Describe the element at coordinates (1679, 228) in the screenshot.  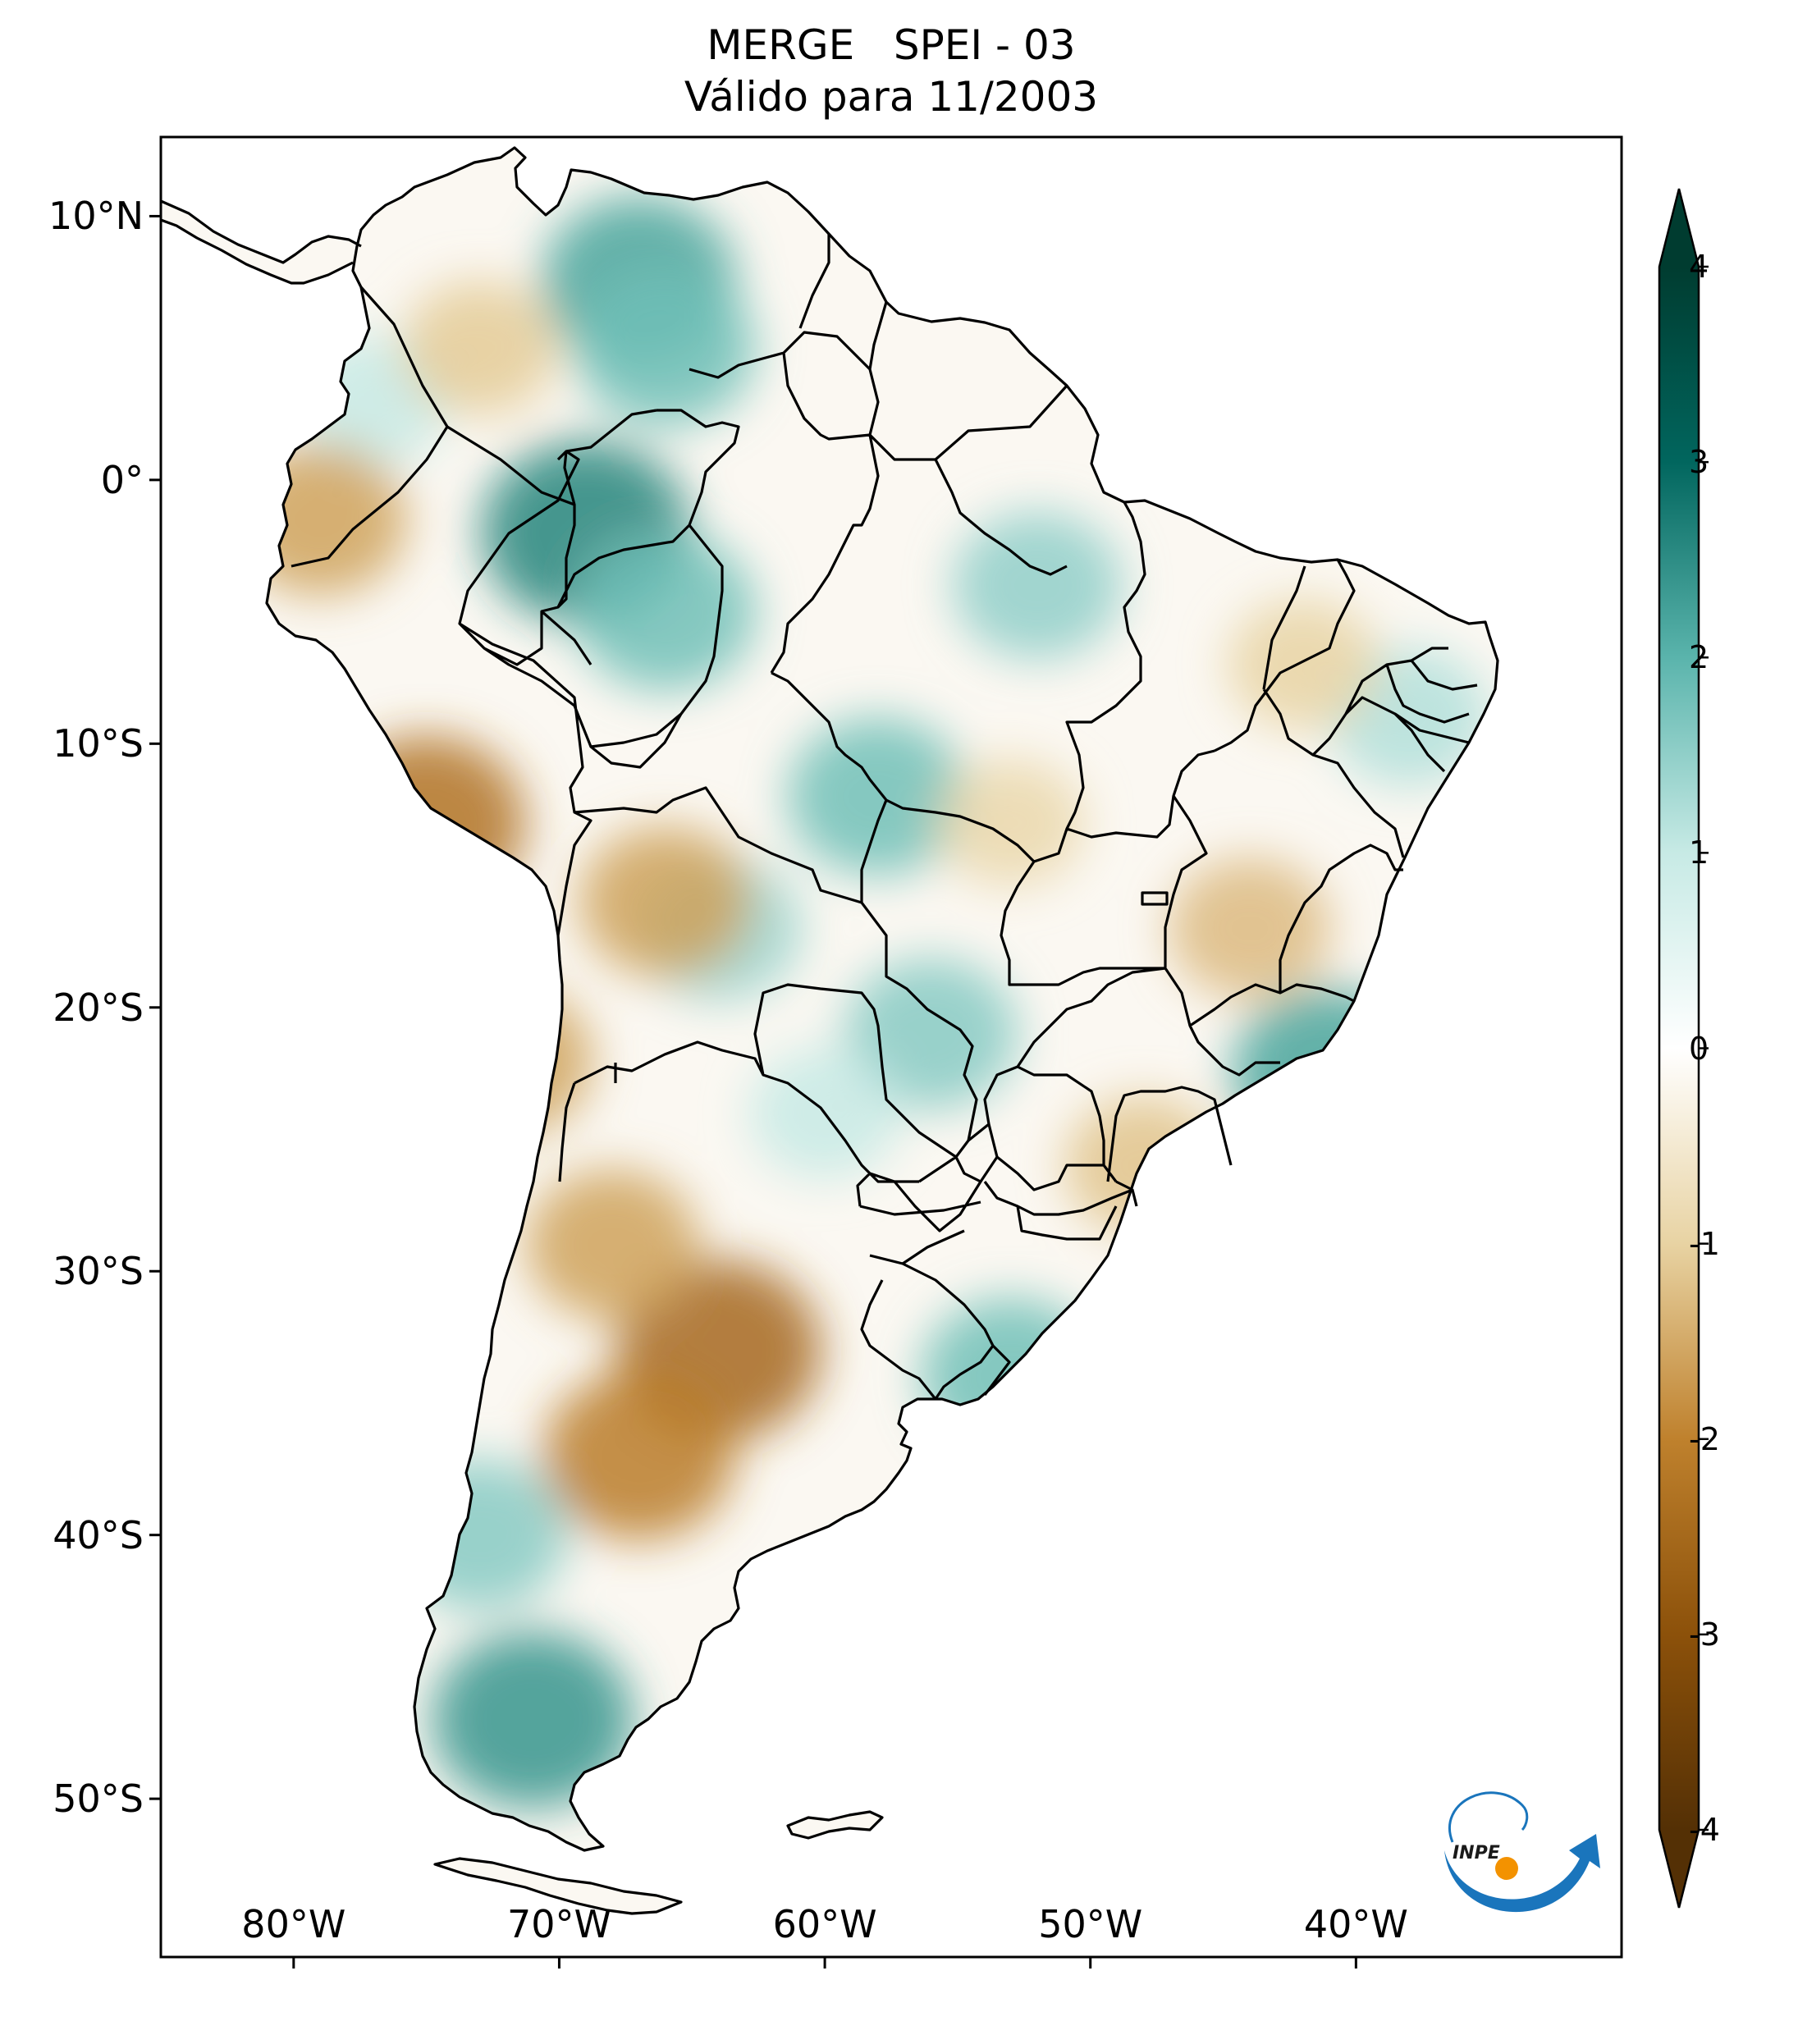
I see `colorbar-extend-max` at that location.